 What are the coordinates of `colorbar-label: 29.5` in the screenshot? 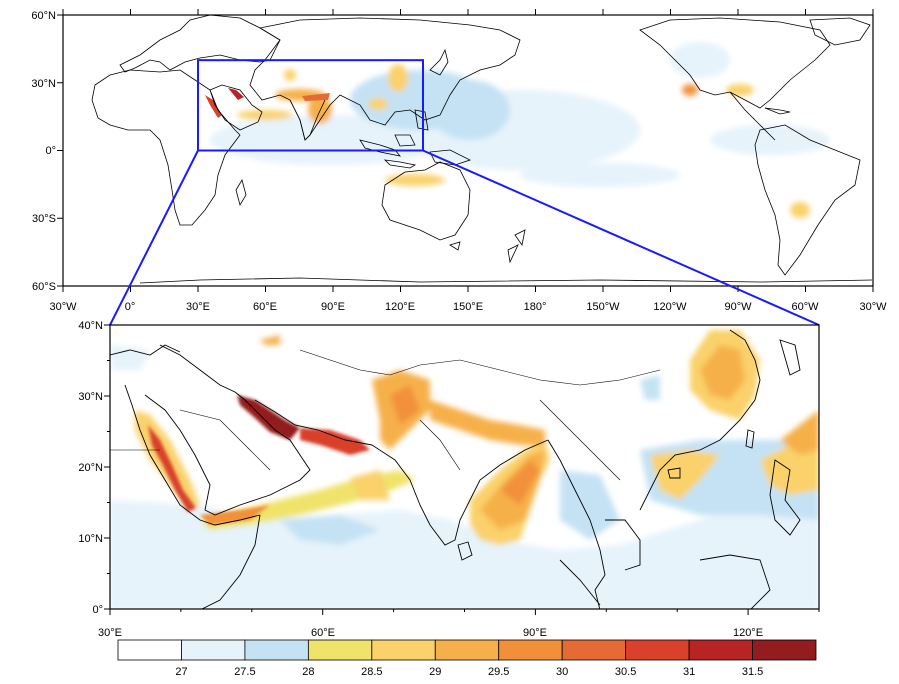 It's located at (498, 672).